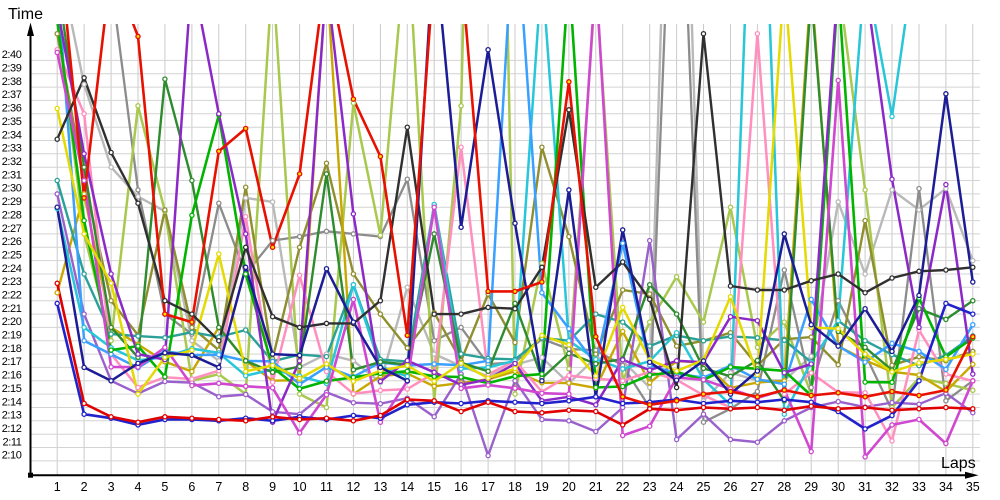 The width and height of the screenshot is (1000, 500). I want to click on svg-text: 21, so click(596, 487).